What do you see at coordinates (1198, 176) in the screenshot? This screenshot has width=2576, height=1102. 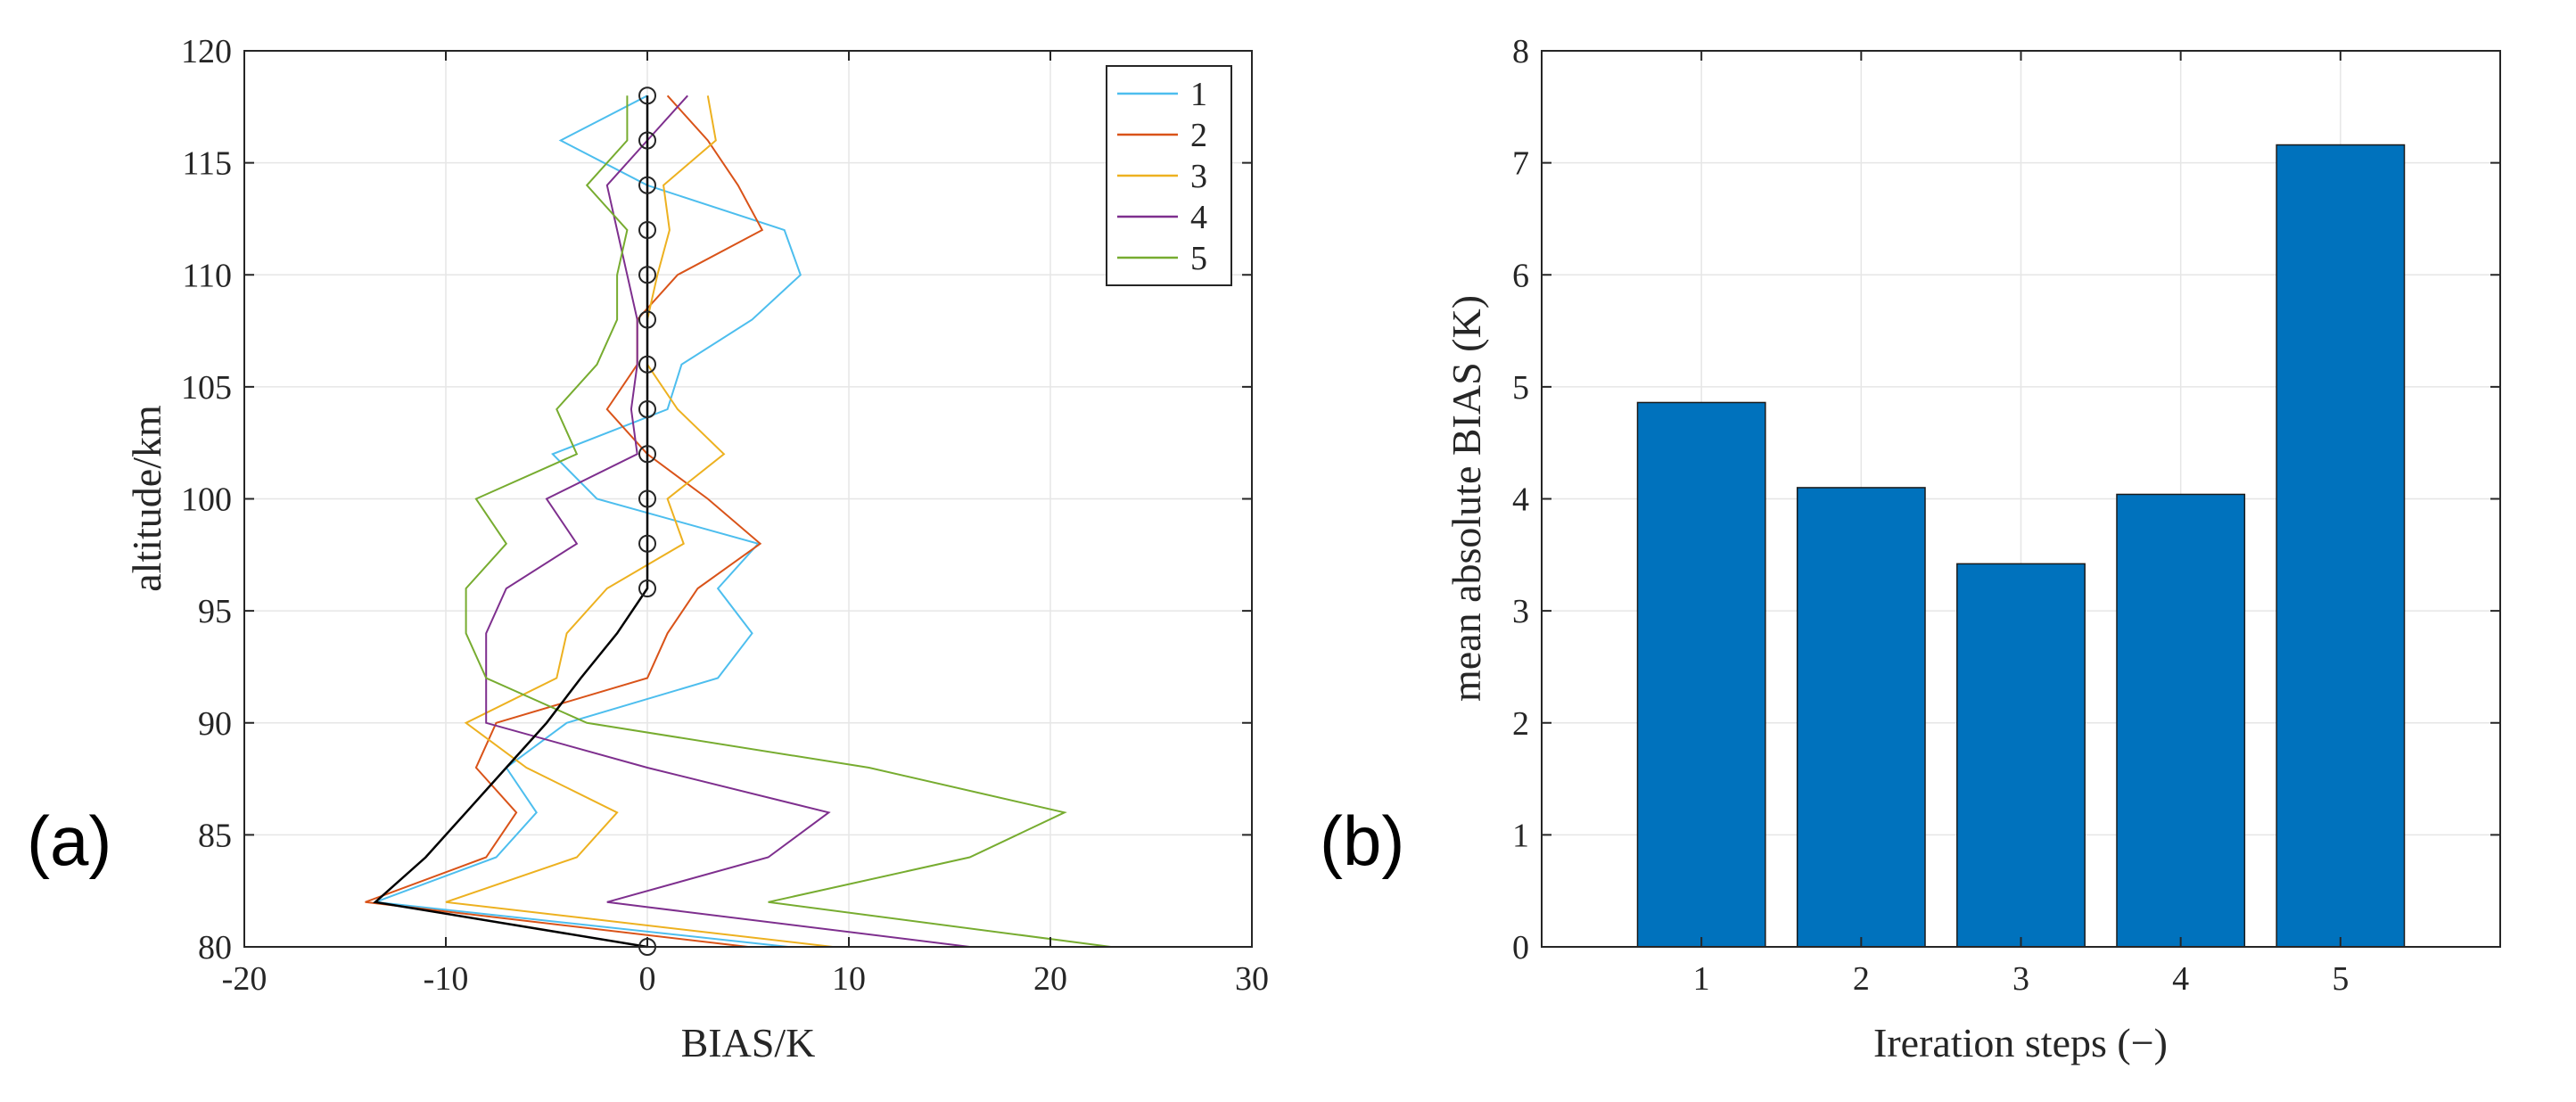 I see `panel-a-legend-label-3: 3` at bounding box center [1198, 176].